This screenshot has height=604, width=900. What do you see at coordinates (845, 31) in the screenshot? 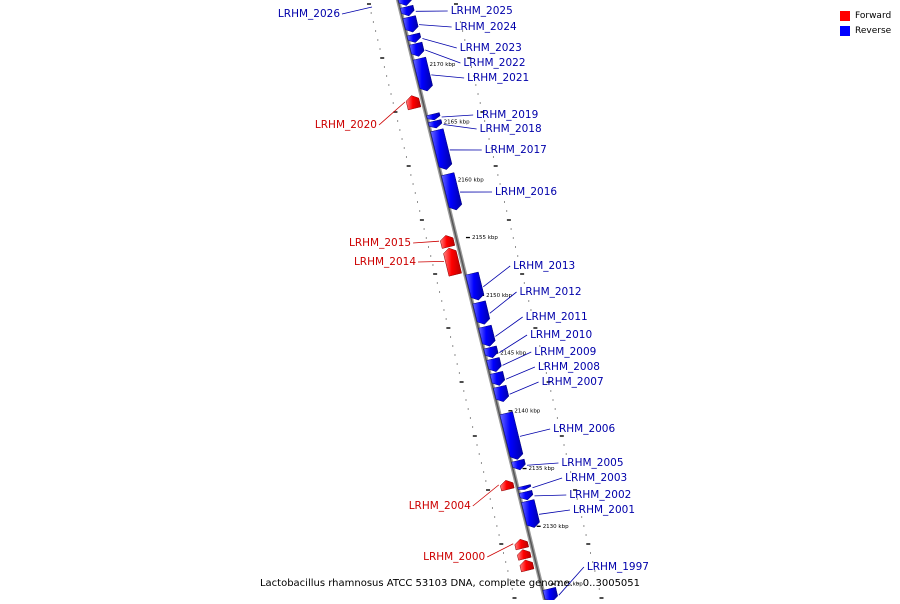
I see `reverse-swatch` at bounding box center [845, 31].